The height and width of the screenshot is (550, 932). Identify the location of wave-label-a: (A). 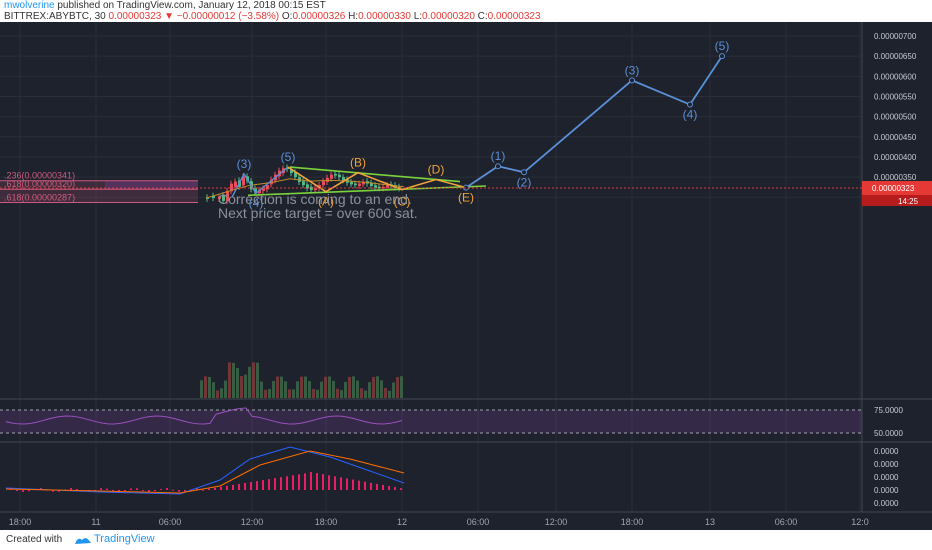
(326, 202).